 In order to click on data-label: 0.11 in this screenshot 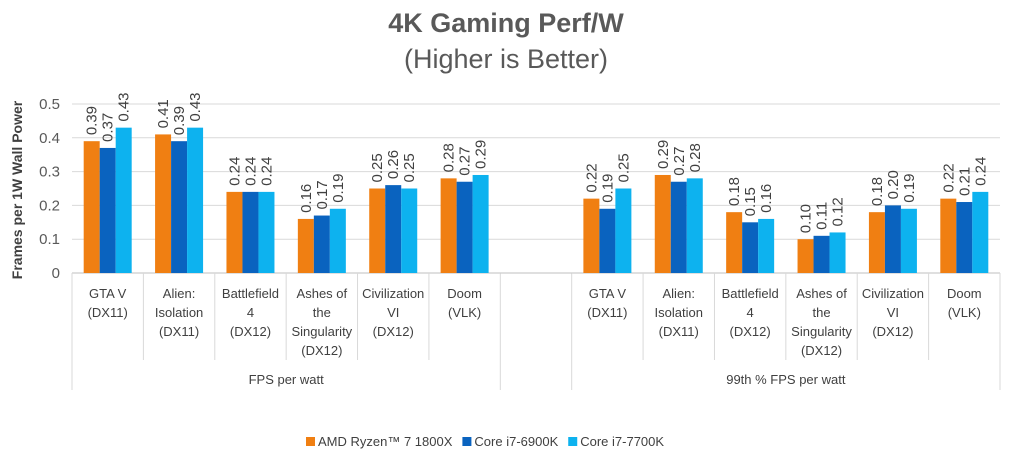, I will do `click(822, 216)`.